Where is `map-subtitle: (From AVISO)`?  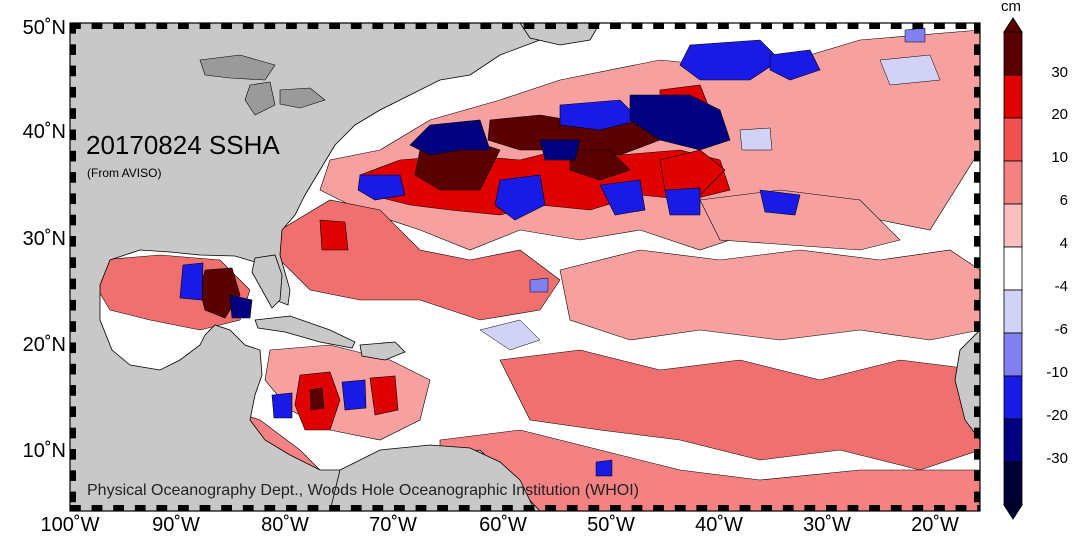 map-subtitle: (From AVISO) is located at coordinates (124, 173).